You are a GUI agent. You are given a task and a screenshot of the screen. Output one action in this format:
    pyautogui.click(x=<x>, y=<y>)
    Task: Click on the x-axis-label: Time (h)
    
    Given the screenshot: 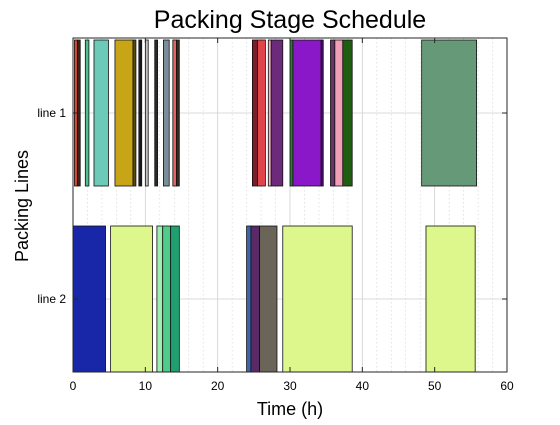 What is the action you would take?
    pyautogui.click(x=290, y=409)
    